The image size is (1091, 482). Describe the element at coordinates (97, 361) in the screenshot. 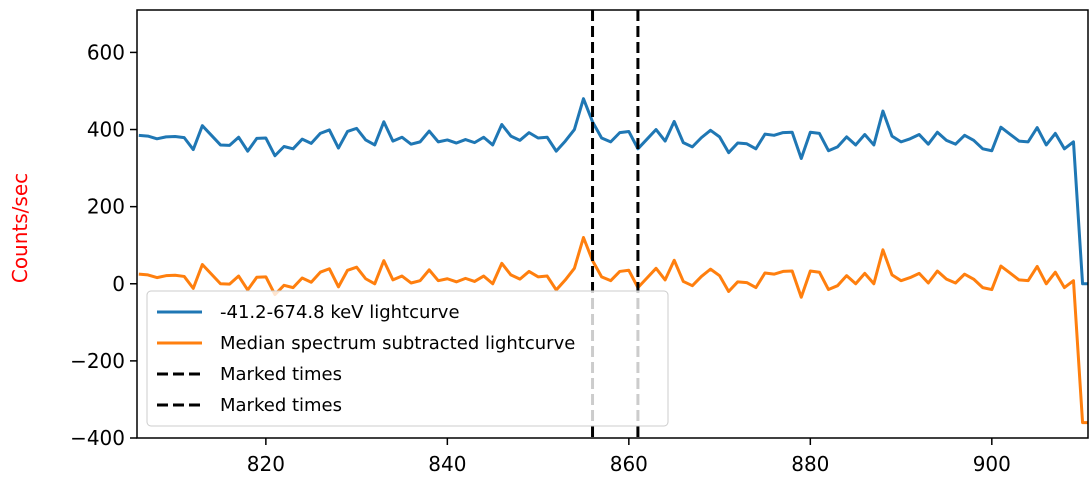

I see `y-tick-label: −200` at that location.